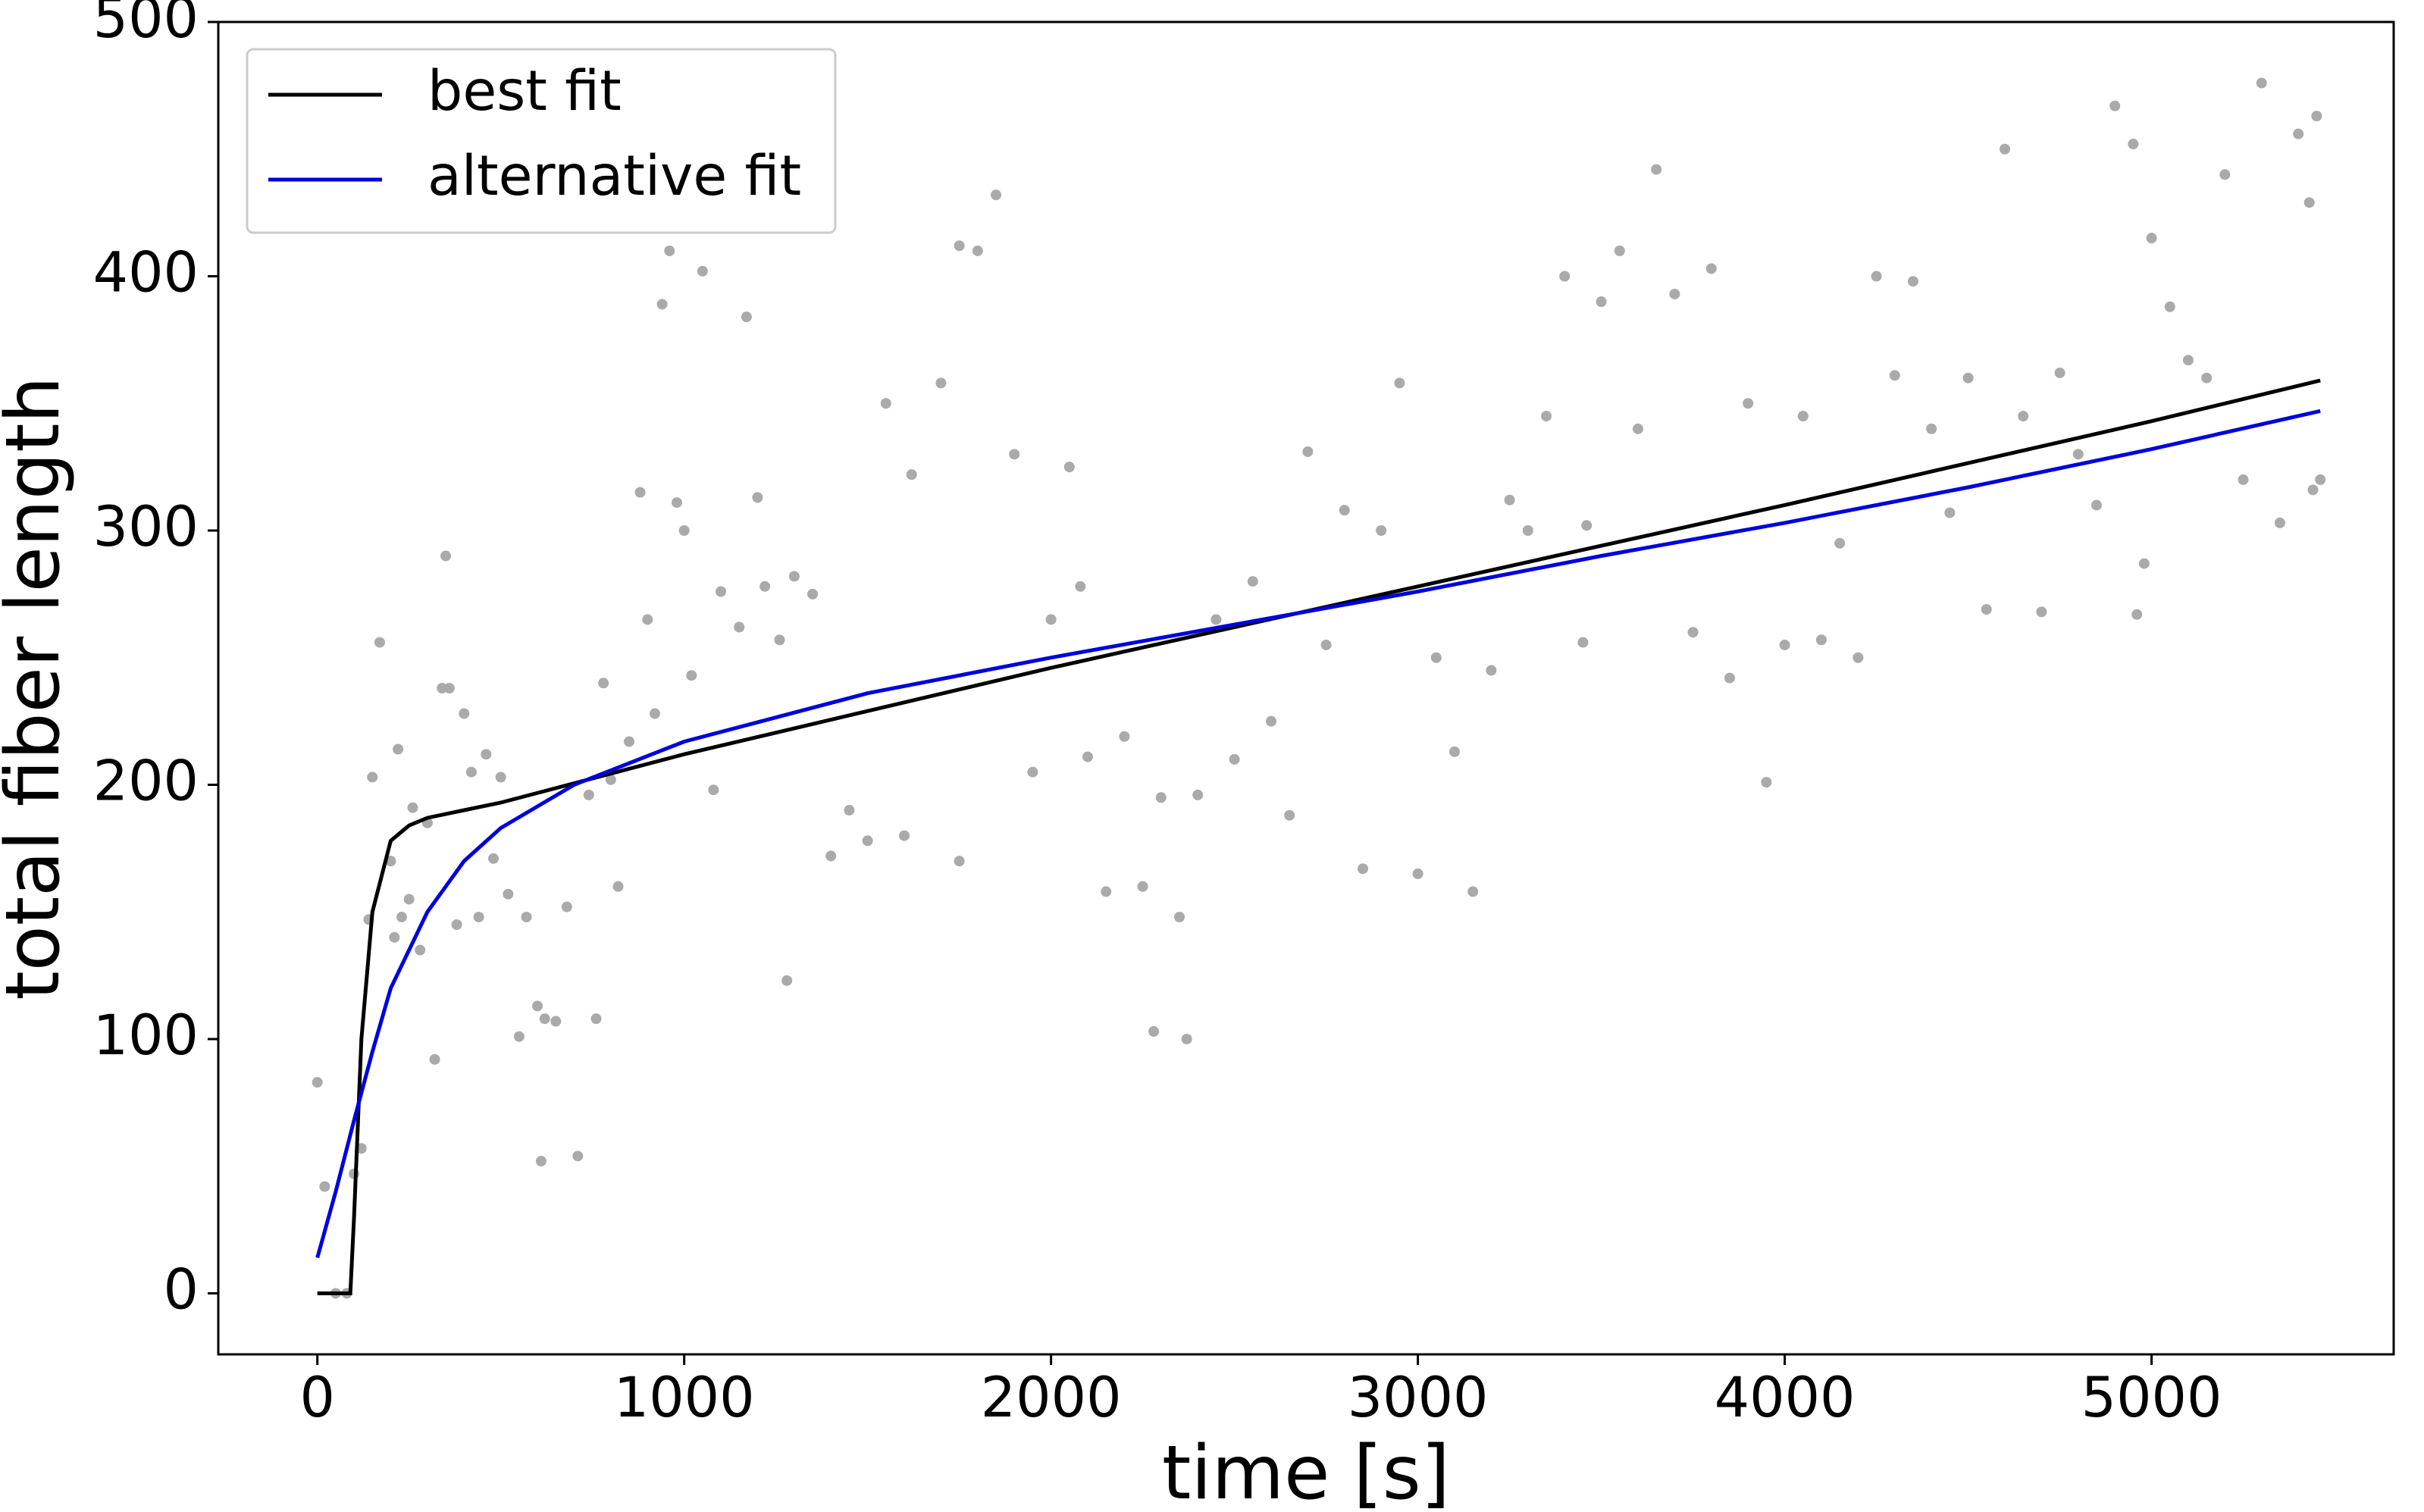  Describe the element at coordinates (541, 141) in the screenshot. I see `legend-box` at that location.